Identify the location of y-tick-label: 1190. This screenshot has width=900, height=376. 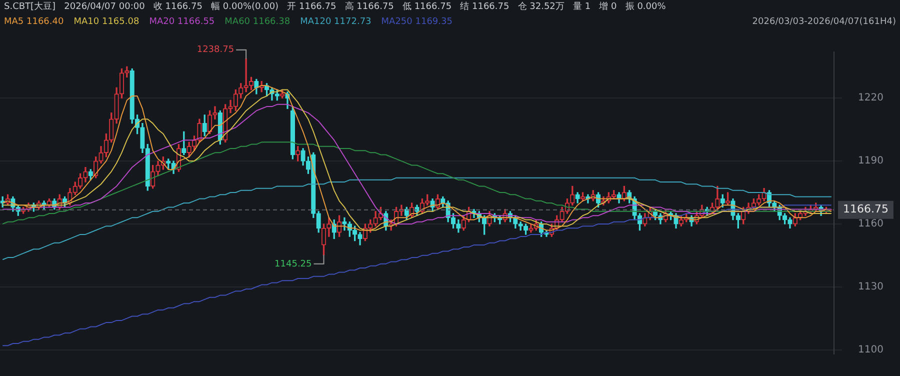
(871, 161).